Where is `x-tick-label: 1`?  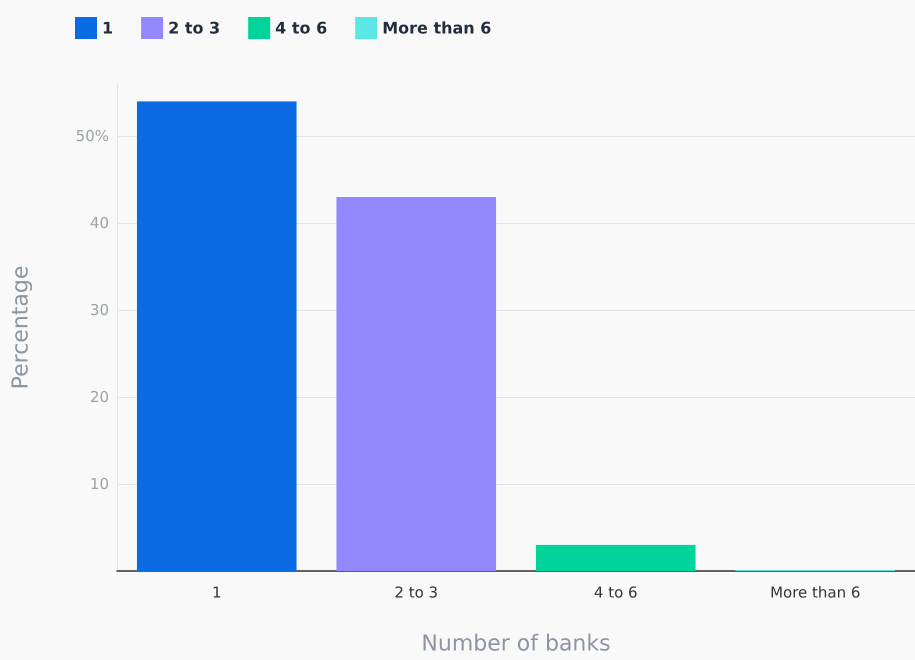
x-tick-label: 1 is located at coordinates (217, 593).